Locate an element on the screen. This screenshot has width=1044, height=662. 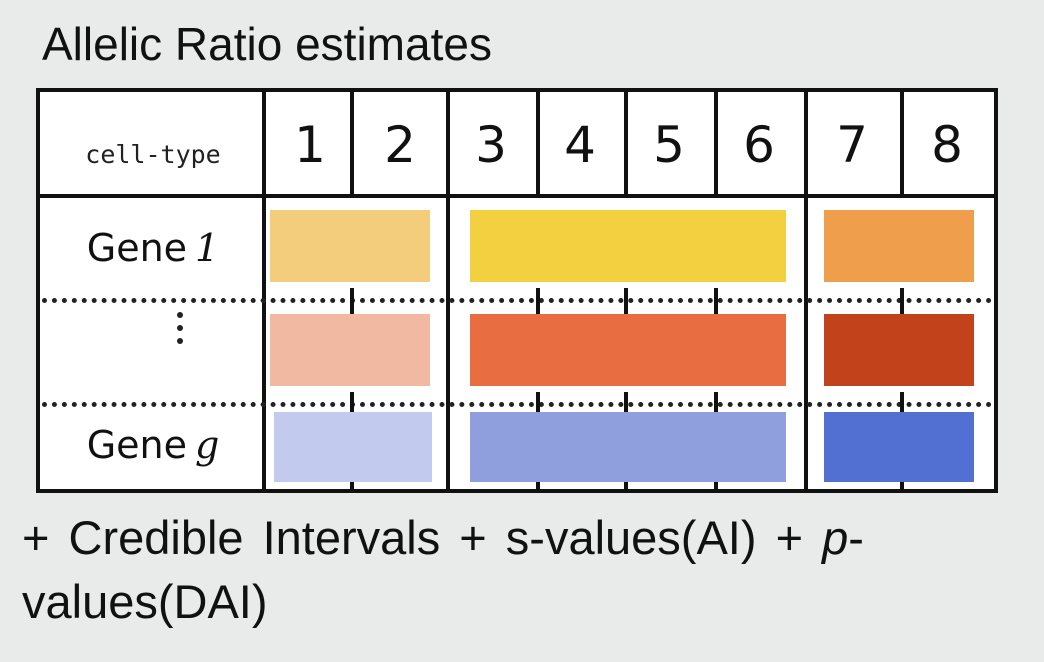
column-header-2: 2 is located at coordinates (400, 145).